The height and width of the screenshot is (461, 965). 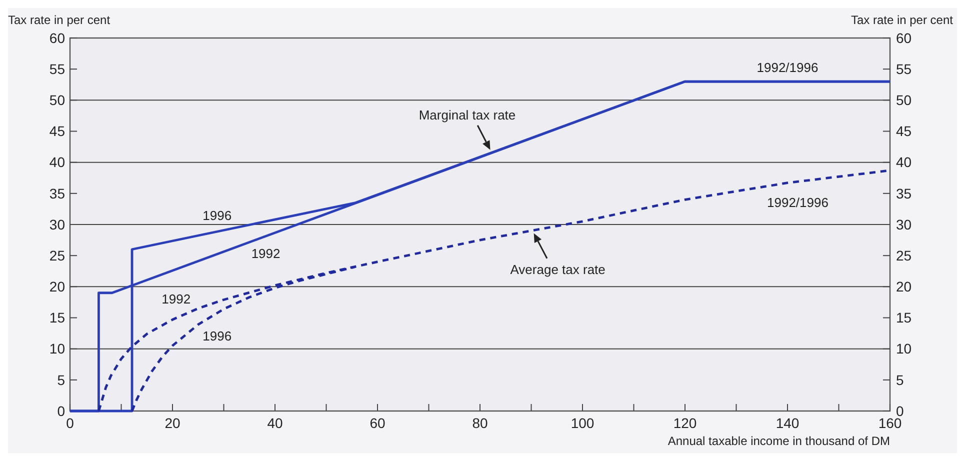 What do you see at coordinates (61, 380) in the screenshot?
I see `y-tick-label: 5` at bounding box center [61, 380].